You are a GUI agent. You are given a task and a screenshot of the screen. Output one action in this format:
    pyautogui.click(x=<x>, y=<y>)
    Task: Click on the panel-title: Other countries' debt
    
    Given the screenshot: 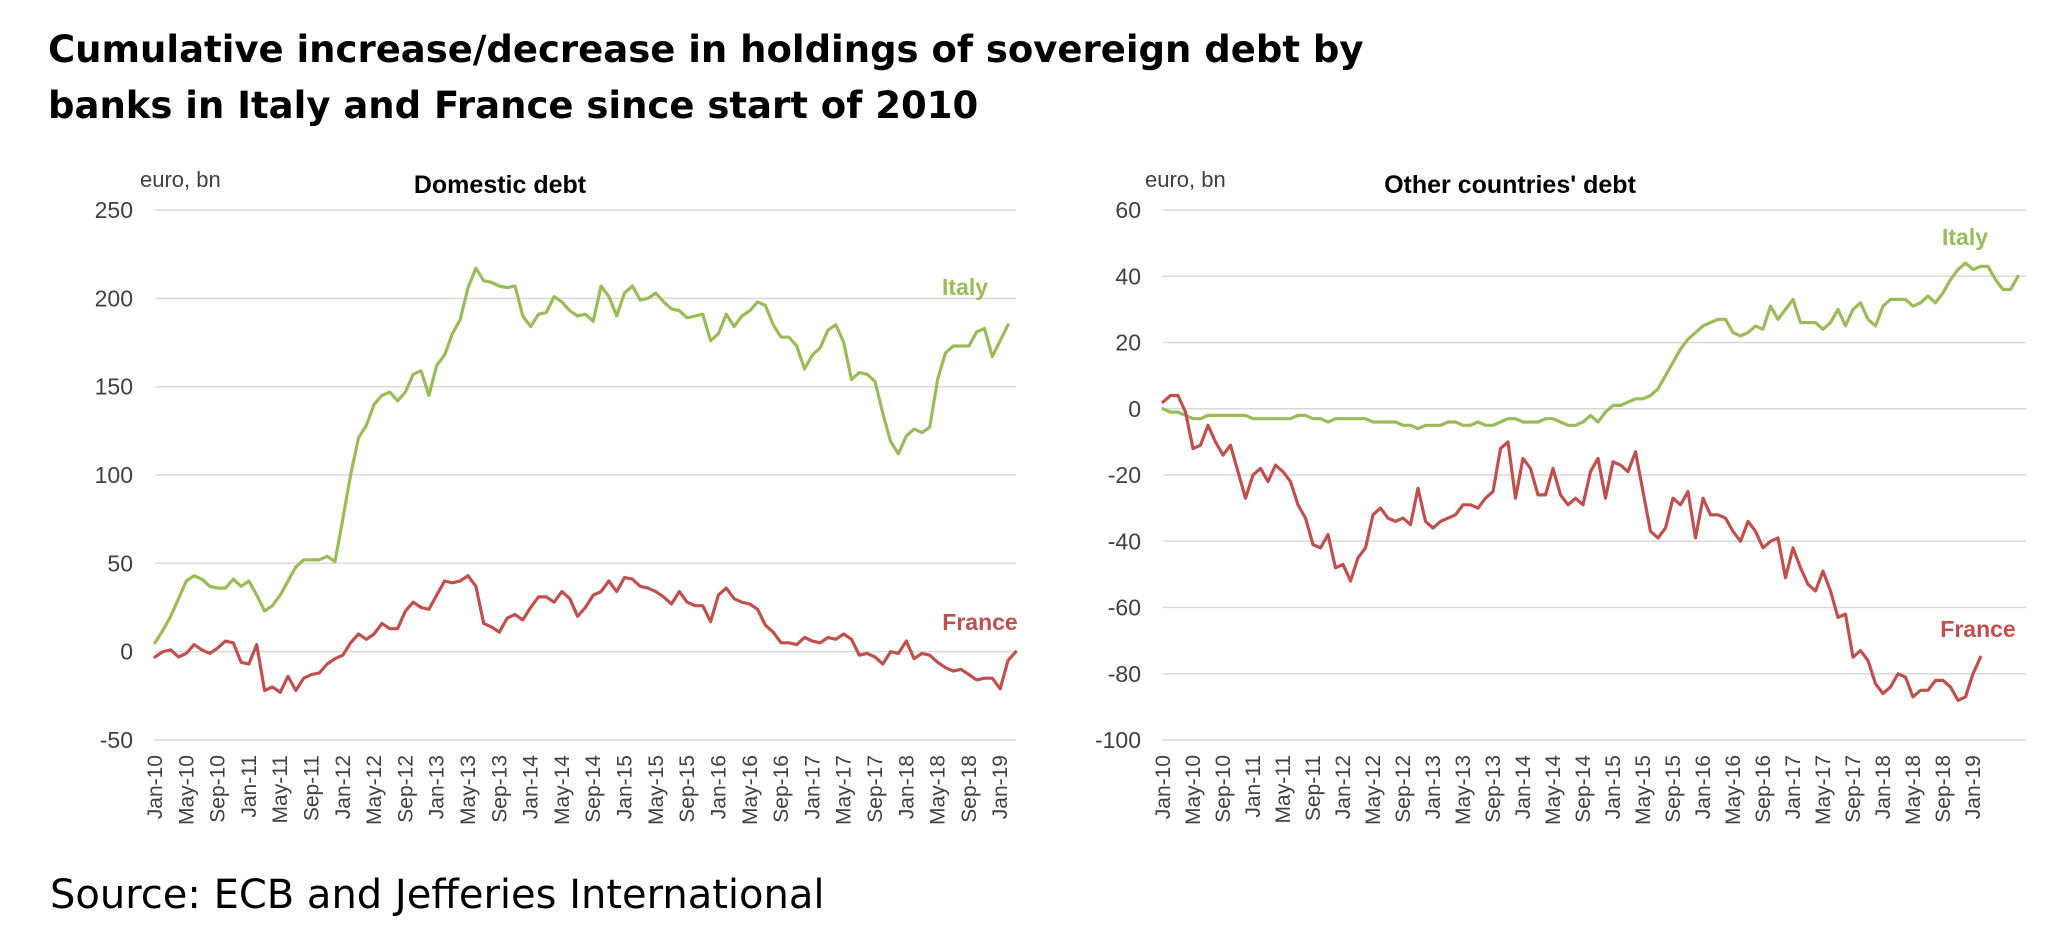 What is the action you would take?
    pyautogui.click(x=1510, y=185)
    